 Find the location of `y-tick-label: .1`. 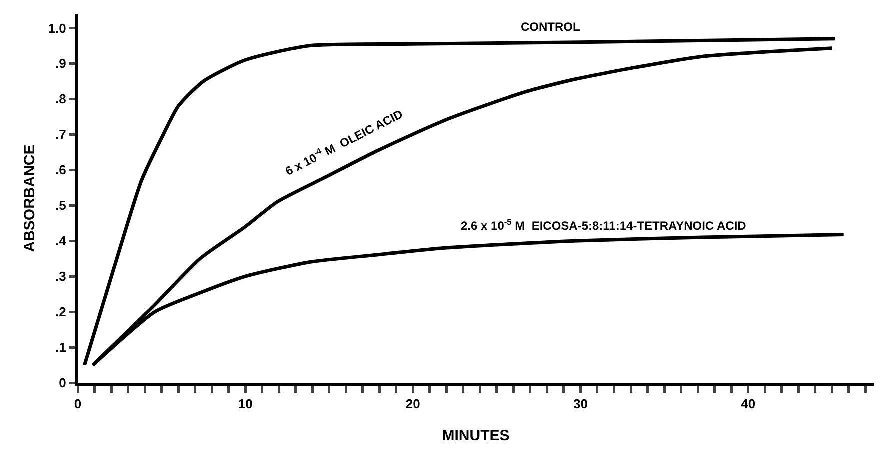

y-tick-label: .1 is located at coordinates (61, 348).